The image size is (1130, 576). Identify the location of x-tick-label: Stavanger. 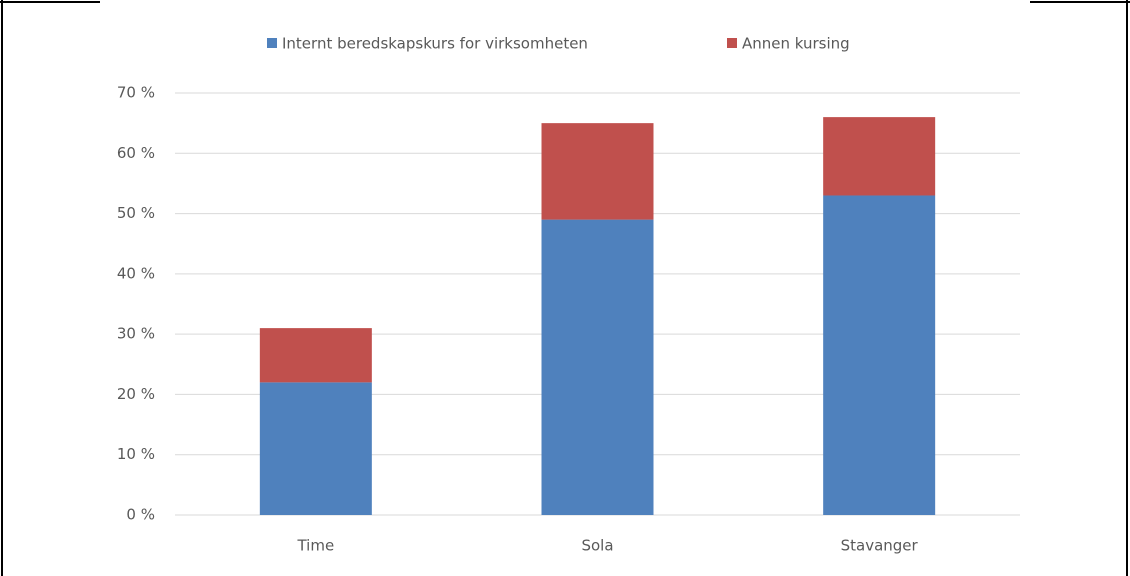
(880, 546).